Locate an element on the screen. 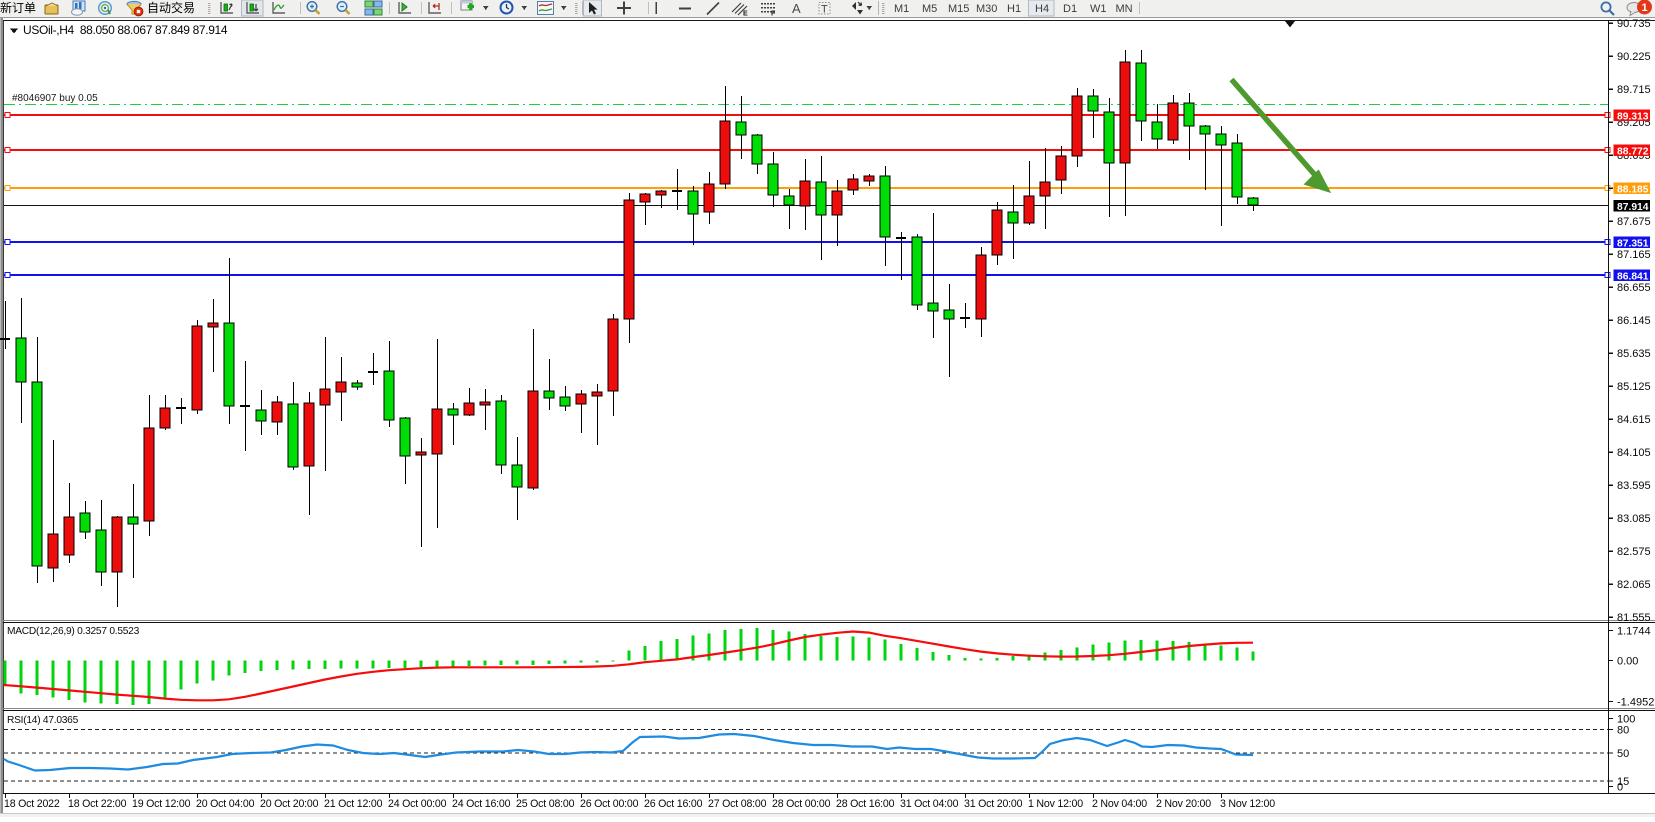  svg-text: 85.125 is located at coordinates (1634, 387).